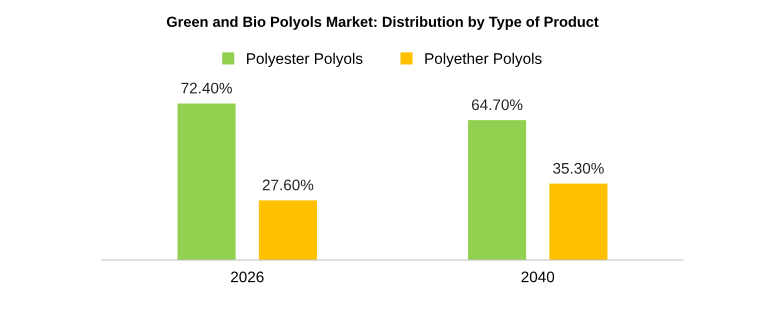 Image resolution: width=765 pixels, height=325 pixels. What do you see at coordinates (538, 277) in the screenshot?
I see `x-tick-label: 2040` at bounding box center [538, 277].